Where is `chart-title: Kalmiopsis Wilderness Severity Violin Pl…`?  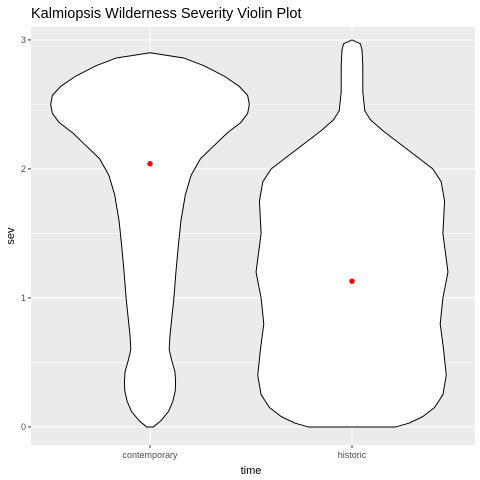
chart-title: Kalmiopsis Wilderness Severity Violin Pl… is located at coordinates (166, 14).